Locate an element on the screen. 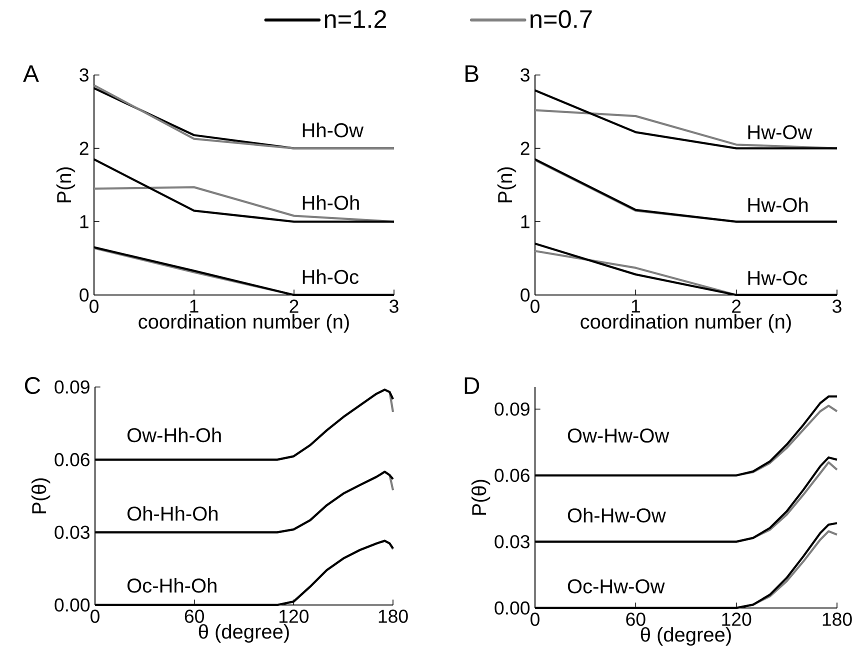 This screenshot has height=656, width=857. annotation: Hw-Oh is located at coordinates (778, 204).